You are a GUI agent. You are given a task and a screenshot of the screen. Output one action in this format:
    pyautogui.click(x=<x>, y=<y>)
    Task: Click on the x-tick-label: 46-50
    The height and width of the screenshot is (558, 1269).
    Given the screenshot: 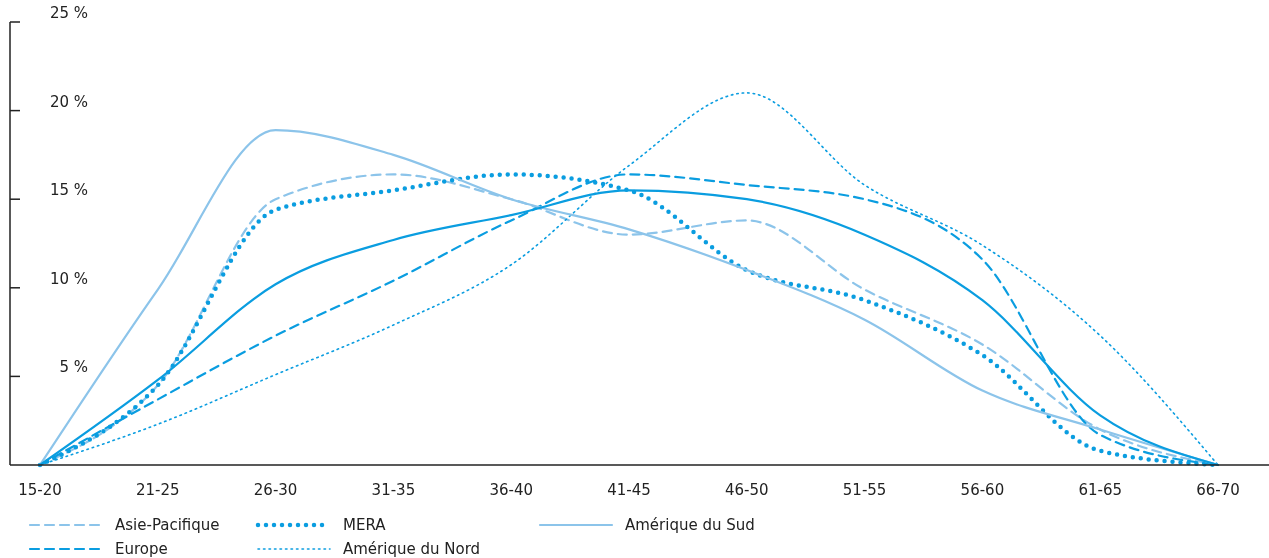 What is the action you would take?
    pyautogui.click(x=747, y=490)
    